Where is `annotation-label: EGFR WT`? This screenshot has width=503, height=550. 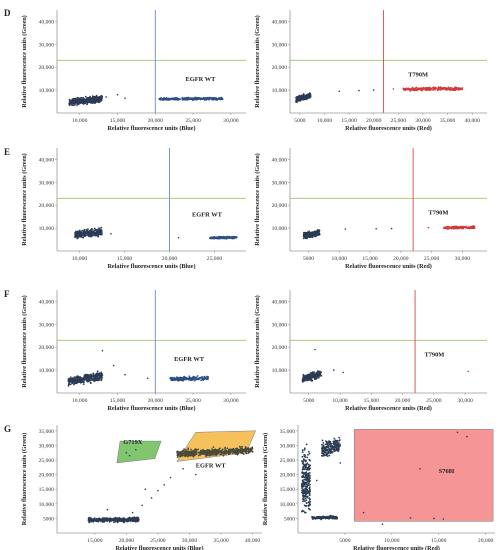
annotation-label: EGFR WT is located at coordinates (211, 465).